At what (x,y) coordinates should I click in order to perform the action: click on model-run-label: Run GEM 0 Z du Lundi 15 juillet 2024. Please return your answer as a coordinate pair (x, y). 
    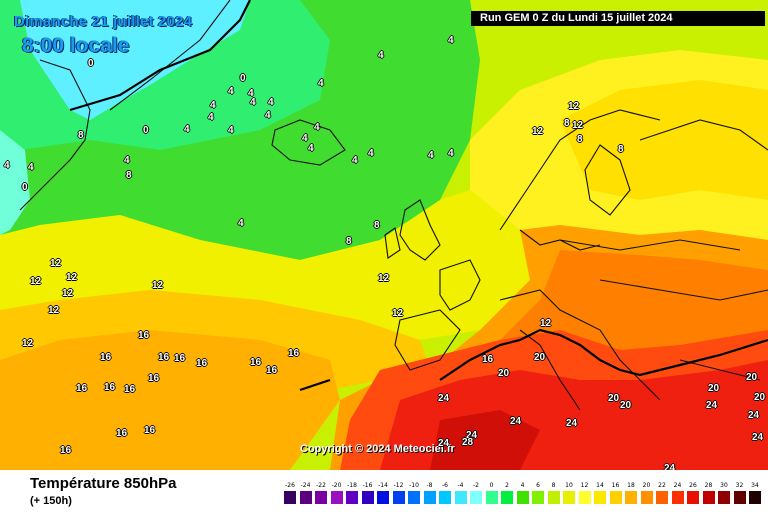
    Looking at the image, I should click on (618, 18).